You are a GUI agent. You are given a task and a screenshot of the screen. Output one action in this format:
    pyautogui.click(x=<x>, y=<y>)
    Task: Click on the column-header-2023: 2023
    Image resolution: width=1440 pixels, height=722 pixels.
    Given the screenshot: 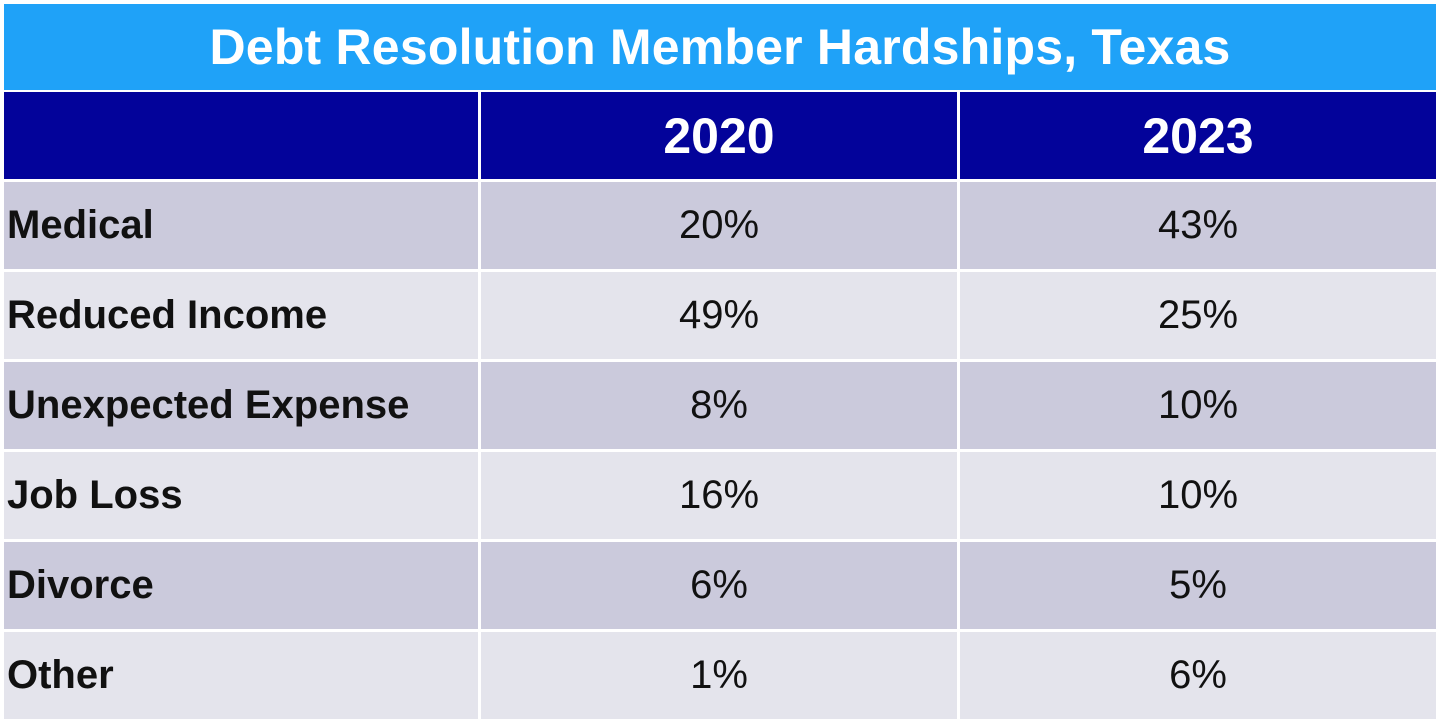 What is the action you would take?
    pyautogui.click(x=1198, y=135)
    